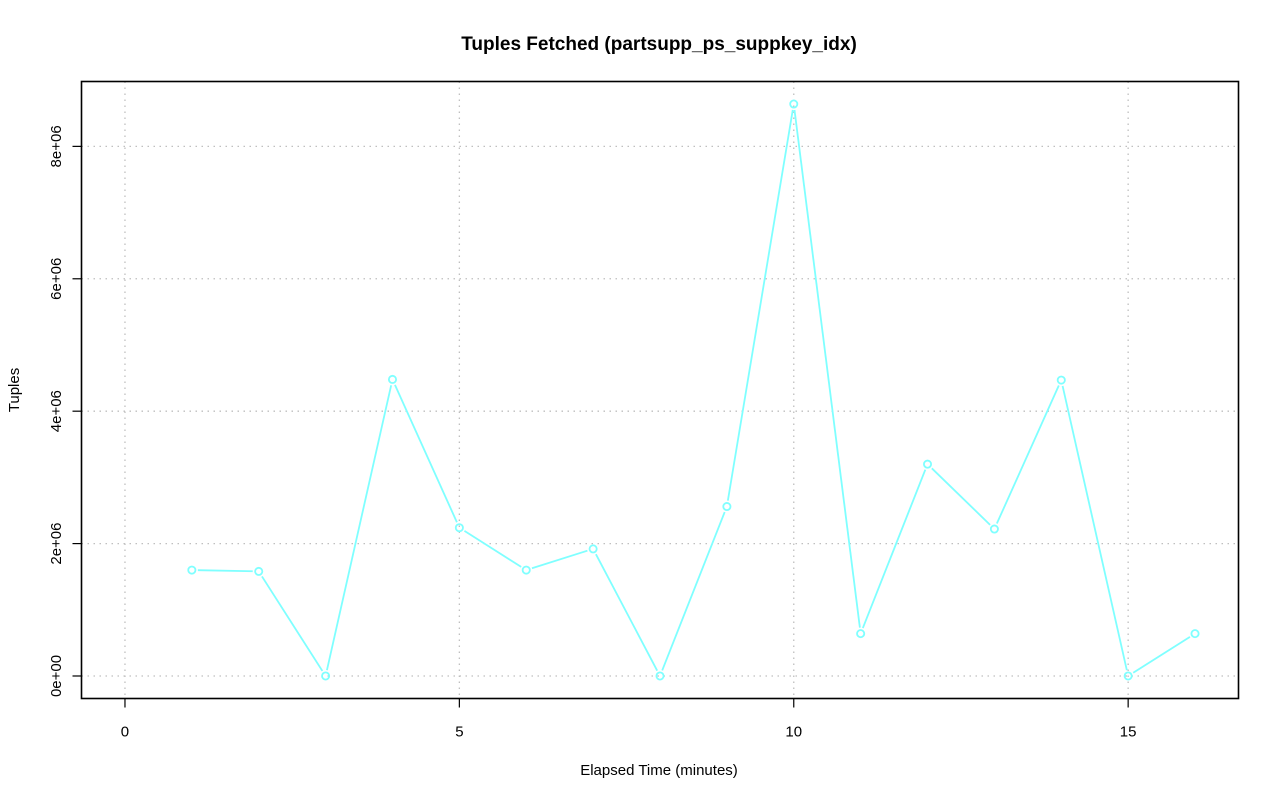 Image resolution: width=1280 pixels, height=801 pixels. I want to click on y-tick-label: 8e+06, so click(56, 146).